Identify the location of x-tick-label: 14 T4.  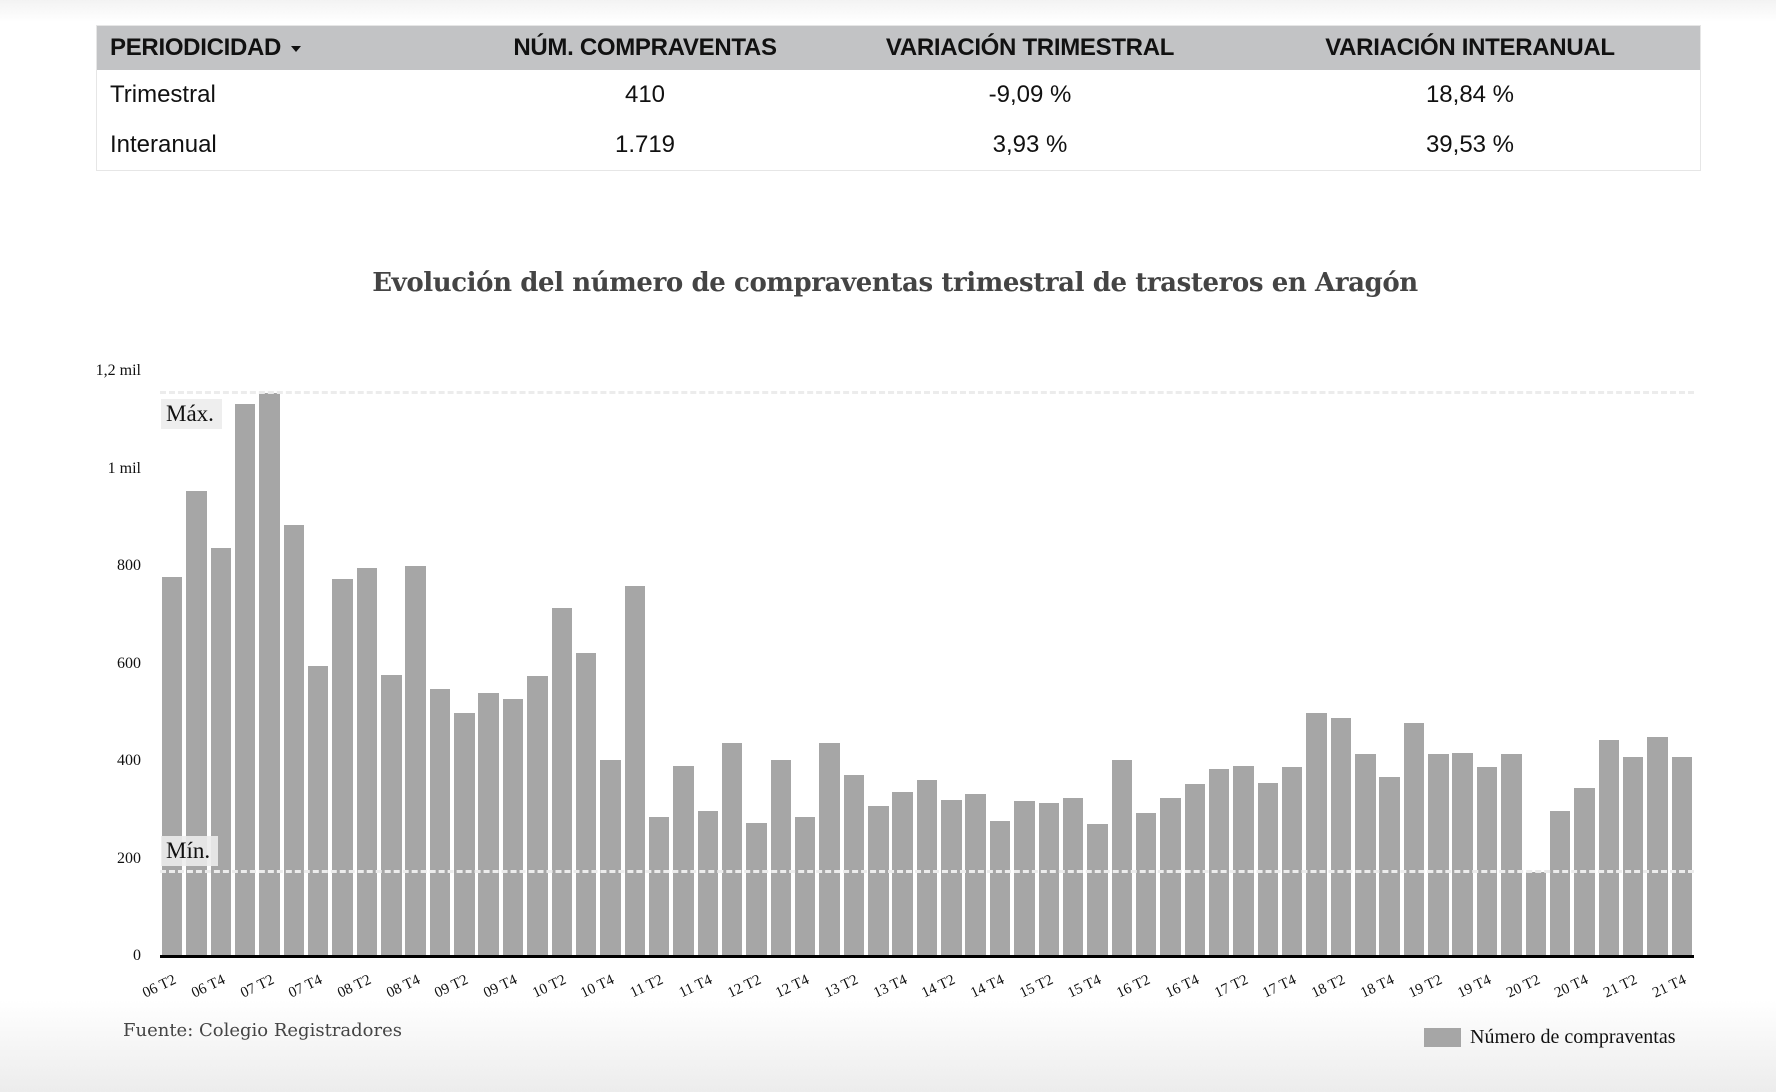
(987, 987).